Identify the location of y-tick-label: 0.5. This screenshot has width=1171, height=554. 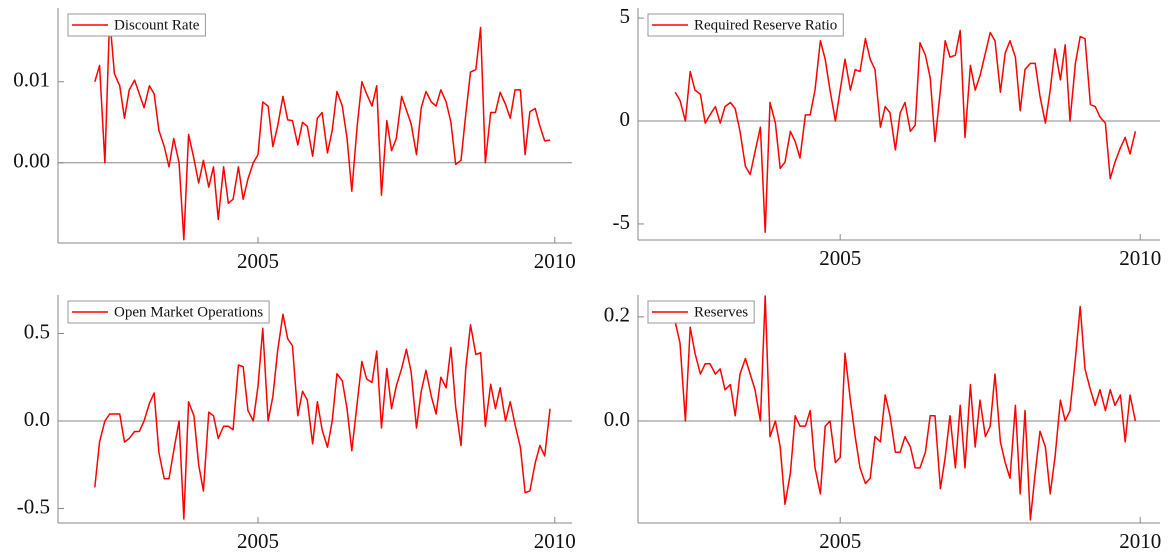
(37, 331).